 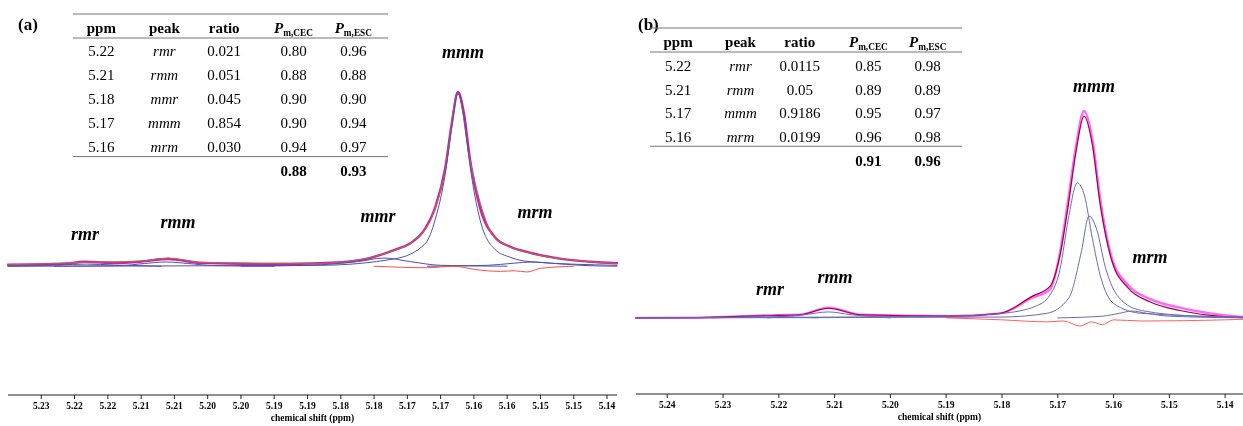 What do you see at coordinates (353, 51) in the screenshot?
I see `text: 0.96` at bounding box center [353, 51].